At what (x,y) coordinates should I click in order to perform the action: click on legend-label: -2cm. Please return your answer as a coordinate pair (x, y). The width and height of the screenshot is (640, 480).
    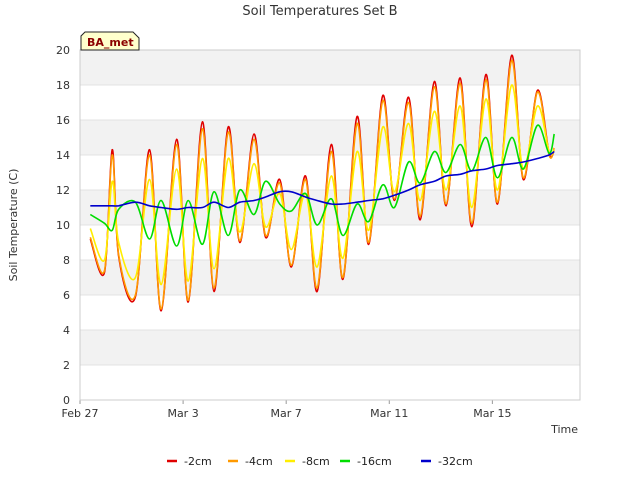
    Looking at the image, I should click on (198, 461).